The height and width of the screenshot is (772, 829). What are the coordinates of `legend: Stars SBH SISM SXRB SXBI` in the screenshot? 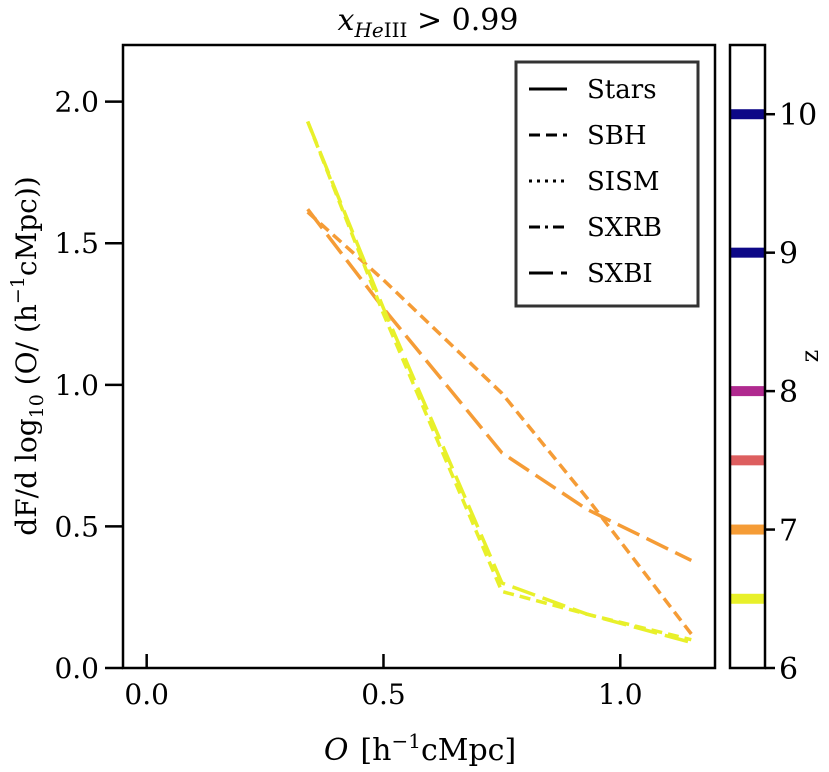 It's located at (607, 184).